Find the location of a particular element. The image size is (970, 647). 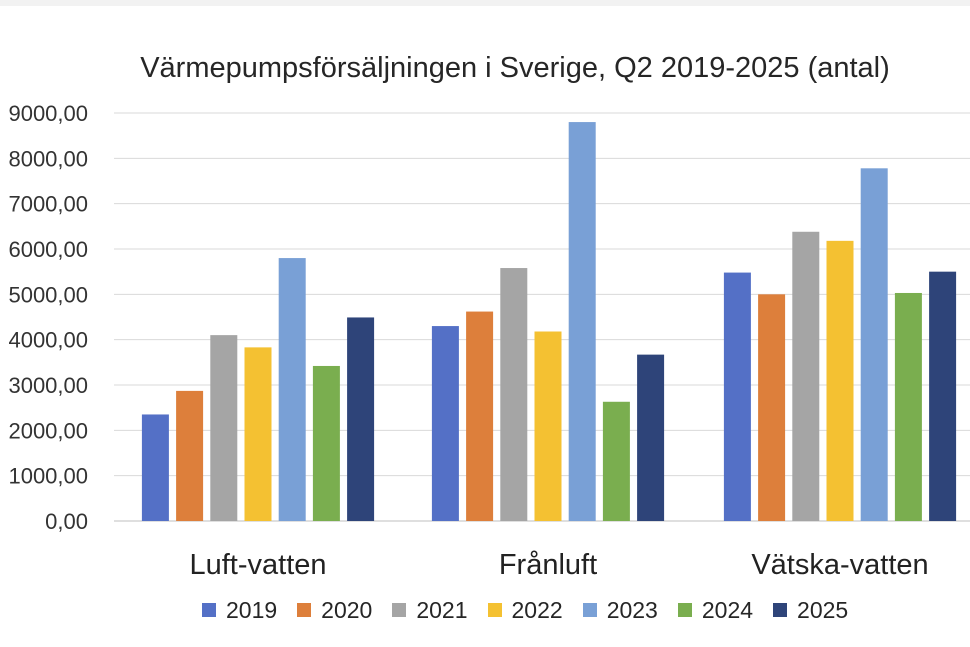

legend-label: 2020 is located at coordinates (347, 609).